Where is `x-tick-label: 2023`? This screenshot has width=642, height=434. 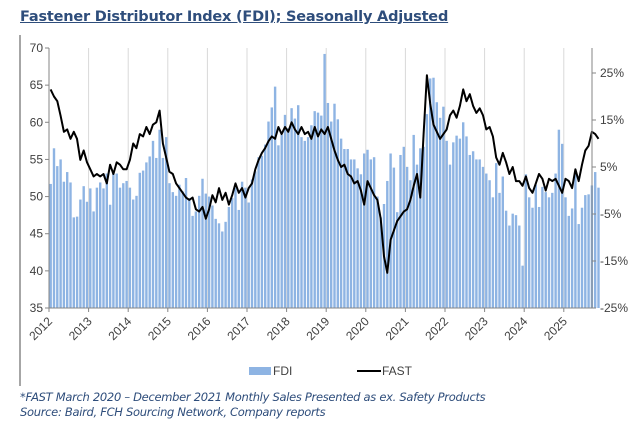 x-tick-label: 2023 is located at coordinates (476, 328).